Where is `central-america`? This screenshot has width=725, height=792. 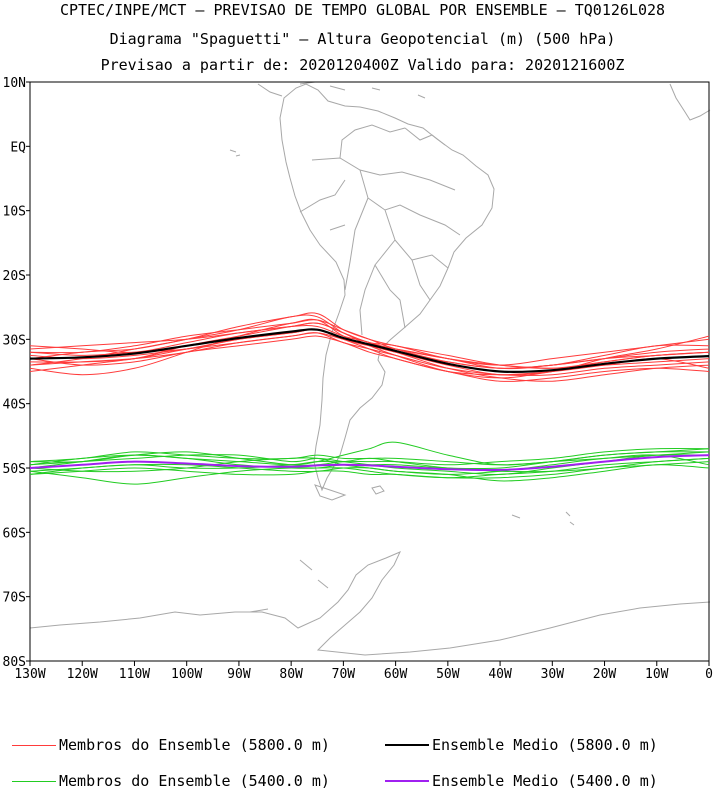 central-america is located at coordinates (341, 90).